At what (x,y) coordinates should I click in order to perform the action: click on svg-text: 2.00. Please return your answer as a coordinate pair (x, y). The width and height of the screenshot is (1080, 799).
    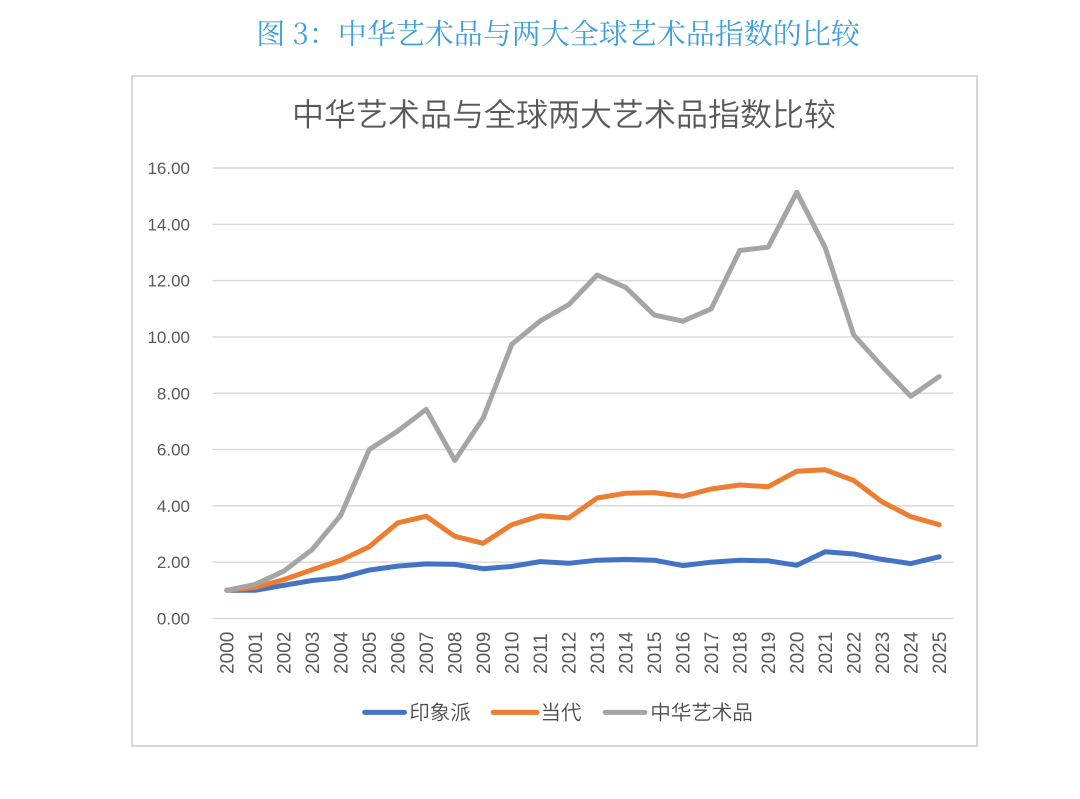
    Looking at the image, I should click on (173, 562).